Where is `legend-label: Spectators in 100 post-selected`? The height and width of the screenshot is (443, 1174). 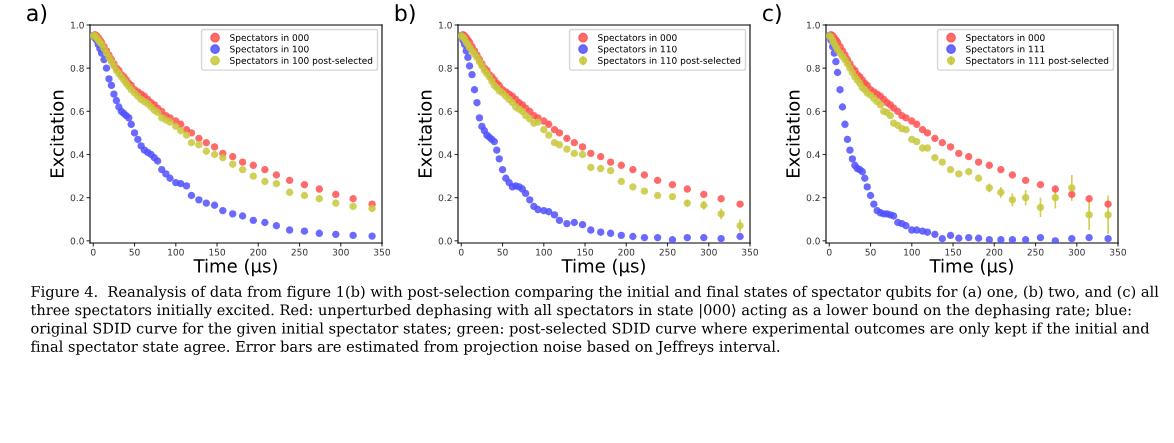
legend-label: Spectators in 100 post-selected is located at coordinates (301, 61).